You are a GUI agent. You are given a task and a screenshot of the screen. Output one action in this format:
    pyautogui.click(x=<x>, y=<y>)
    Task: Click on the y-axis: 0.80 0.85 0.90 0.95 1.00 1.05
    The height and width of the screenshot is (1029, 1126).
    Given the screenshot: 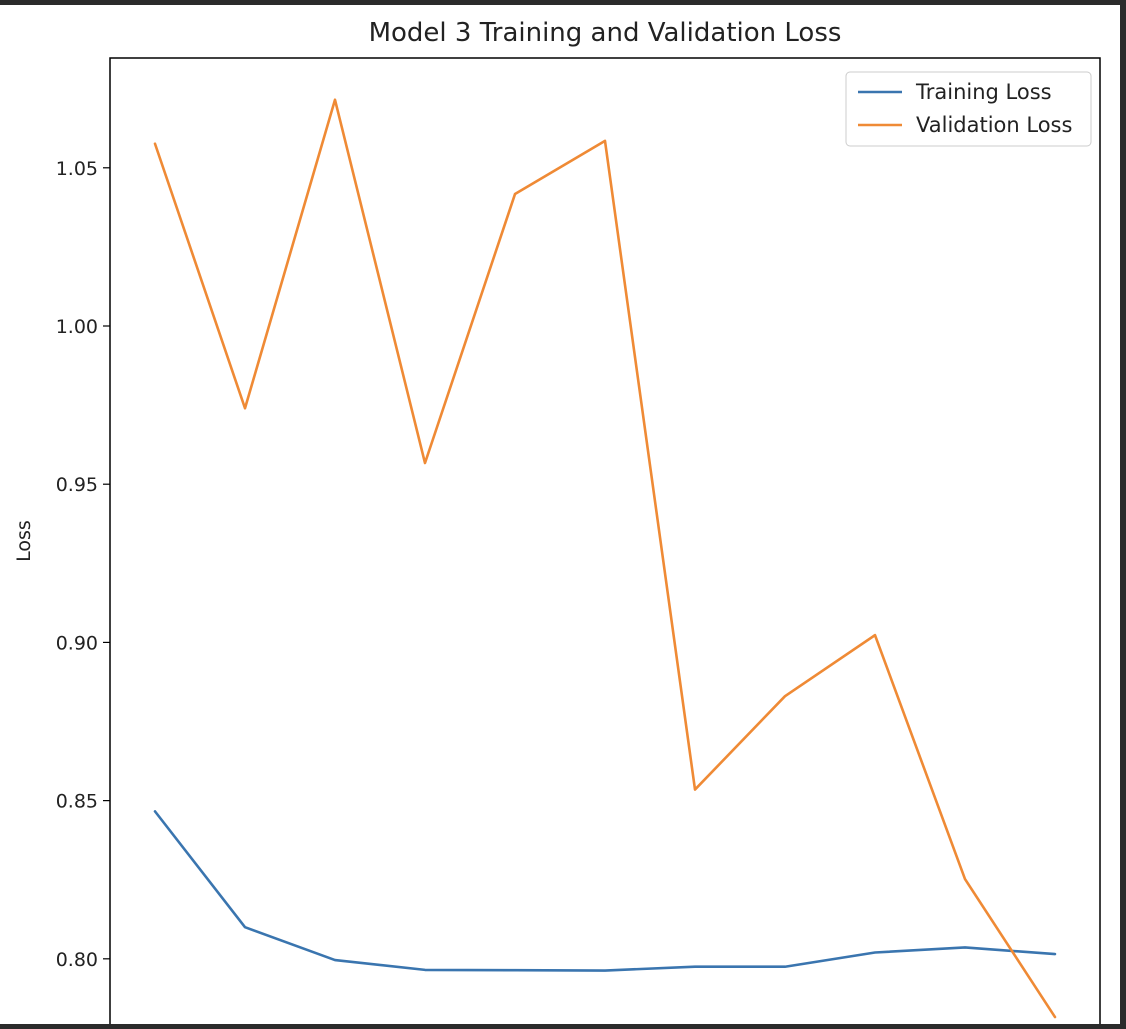 What is the action you would take?
    pyautogui.click(x=83, y=564)
    